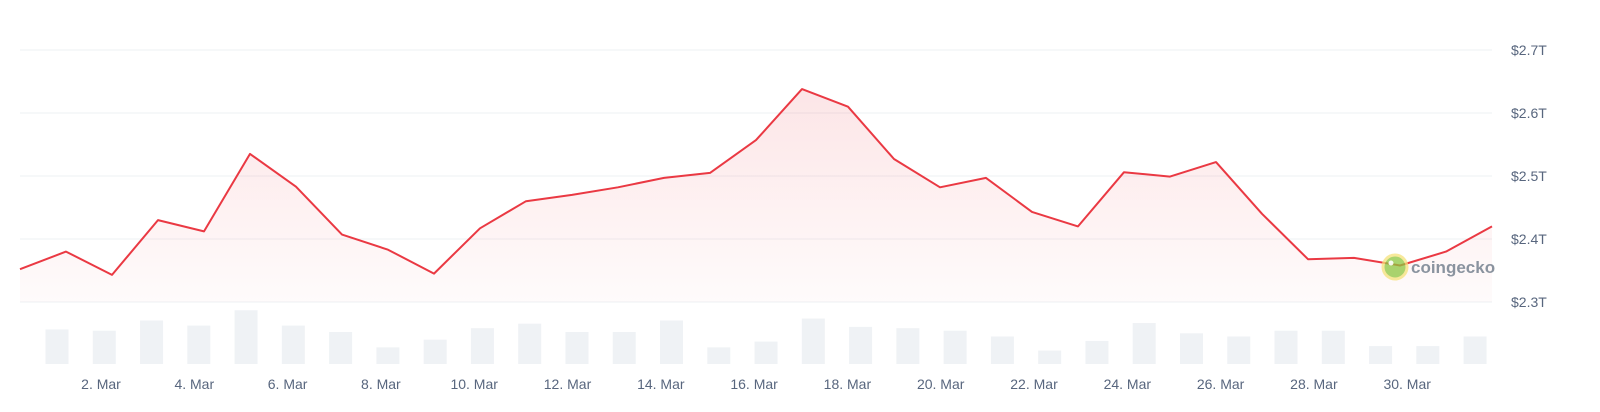 The image size is (1600, 412). What do you see at coordinates (661, 384) in the screenshot?
I see `x-tick-label: 14. Mar` at bounding box center [661, 384].